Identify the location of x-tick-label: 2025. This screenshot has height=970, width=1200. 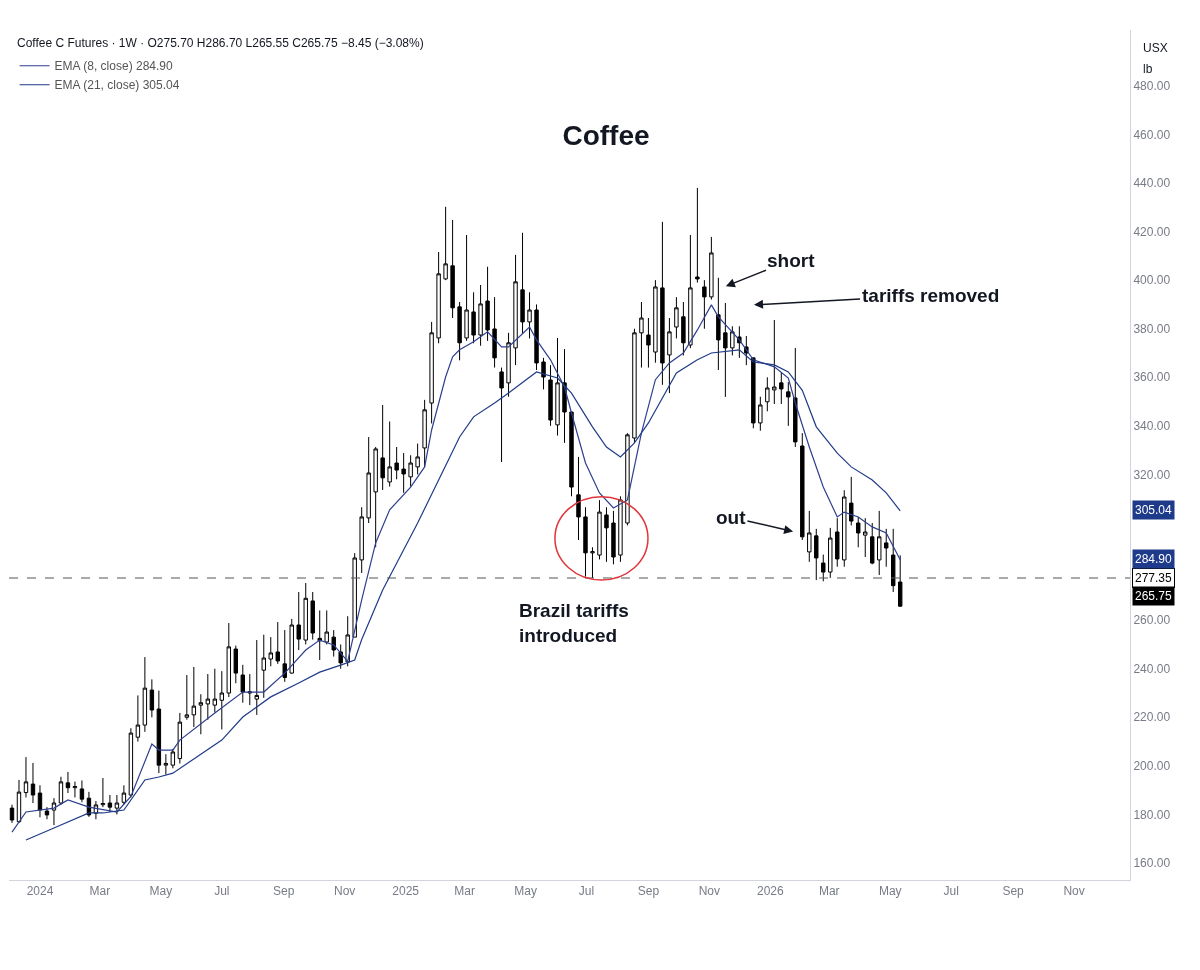
(406, 891).